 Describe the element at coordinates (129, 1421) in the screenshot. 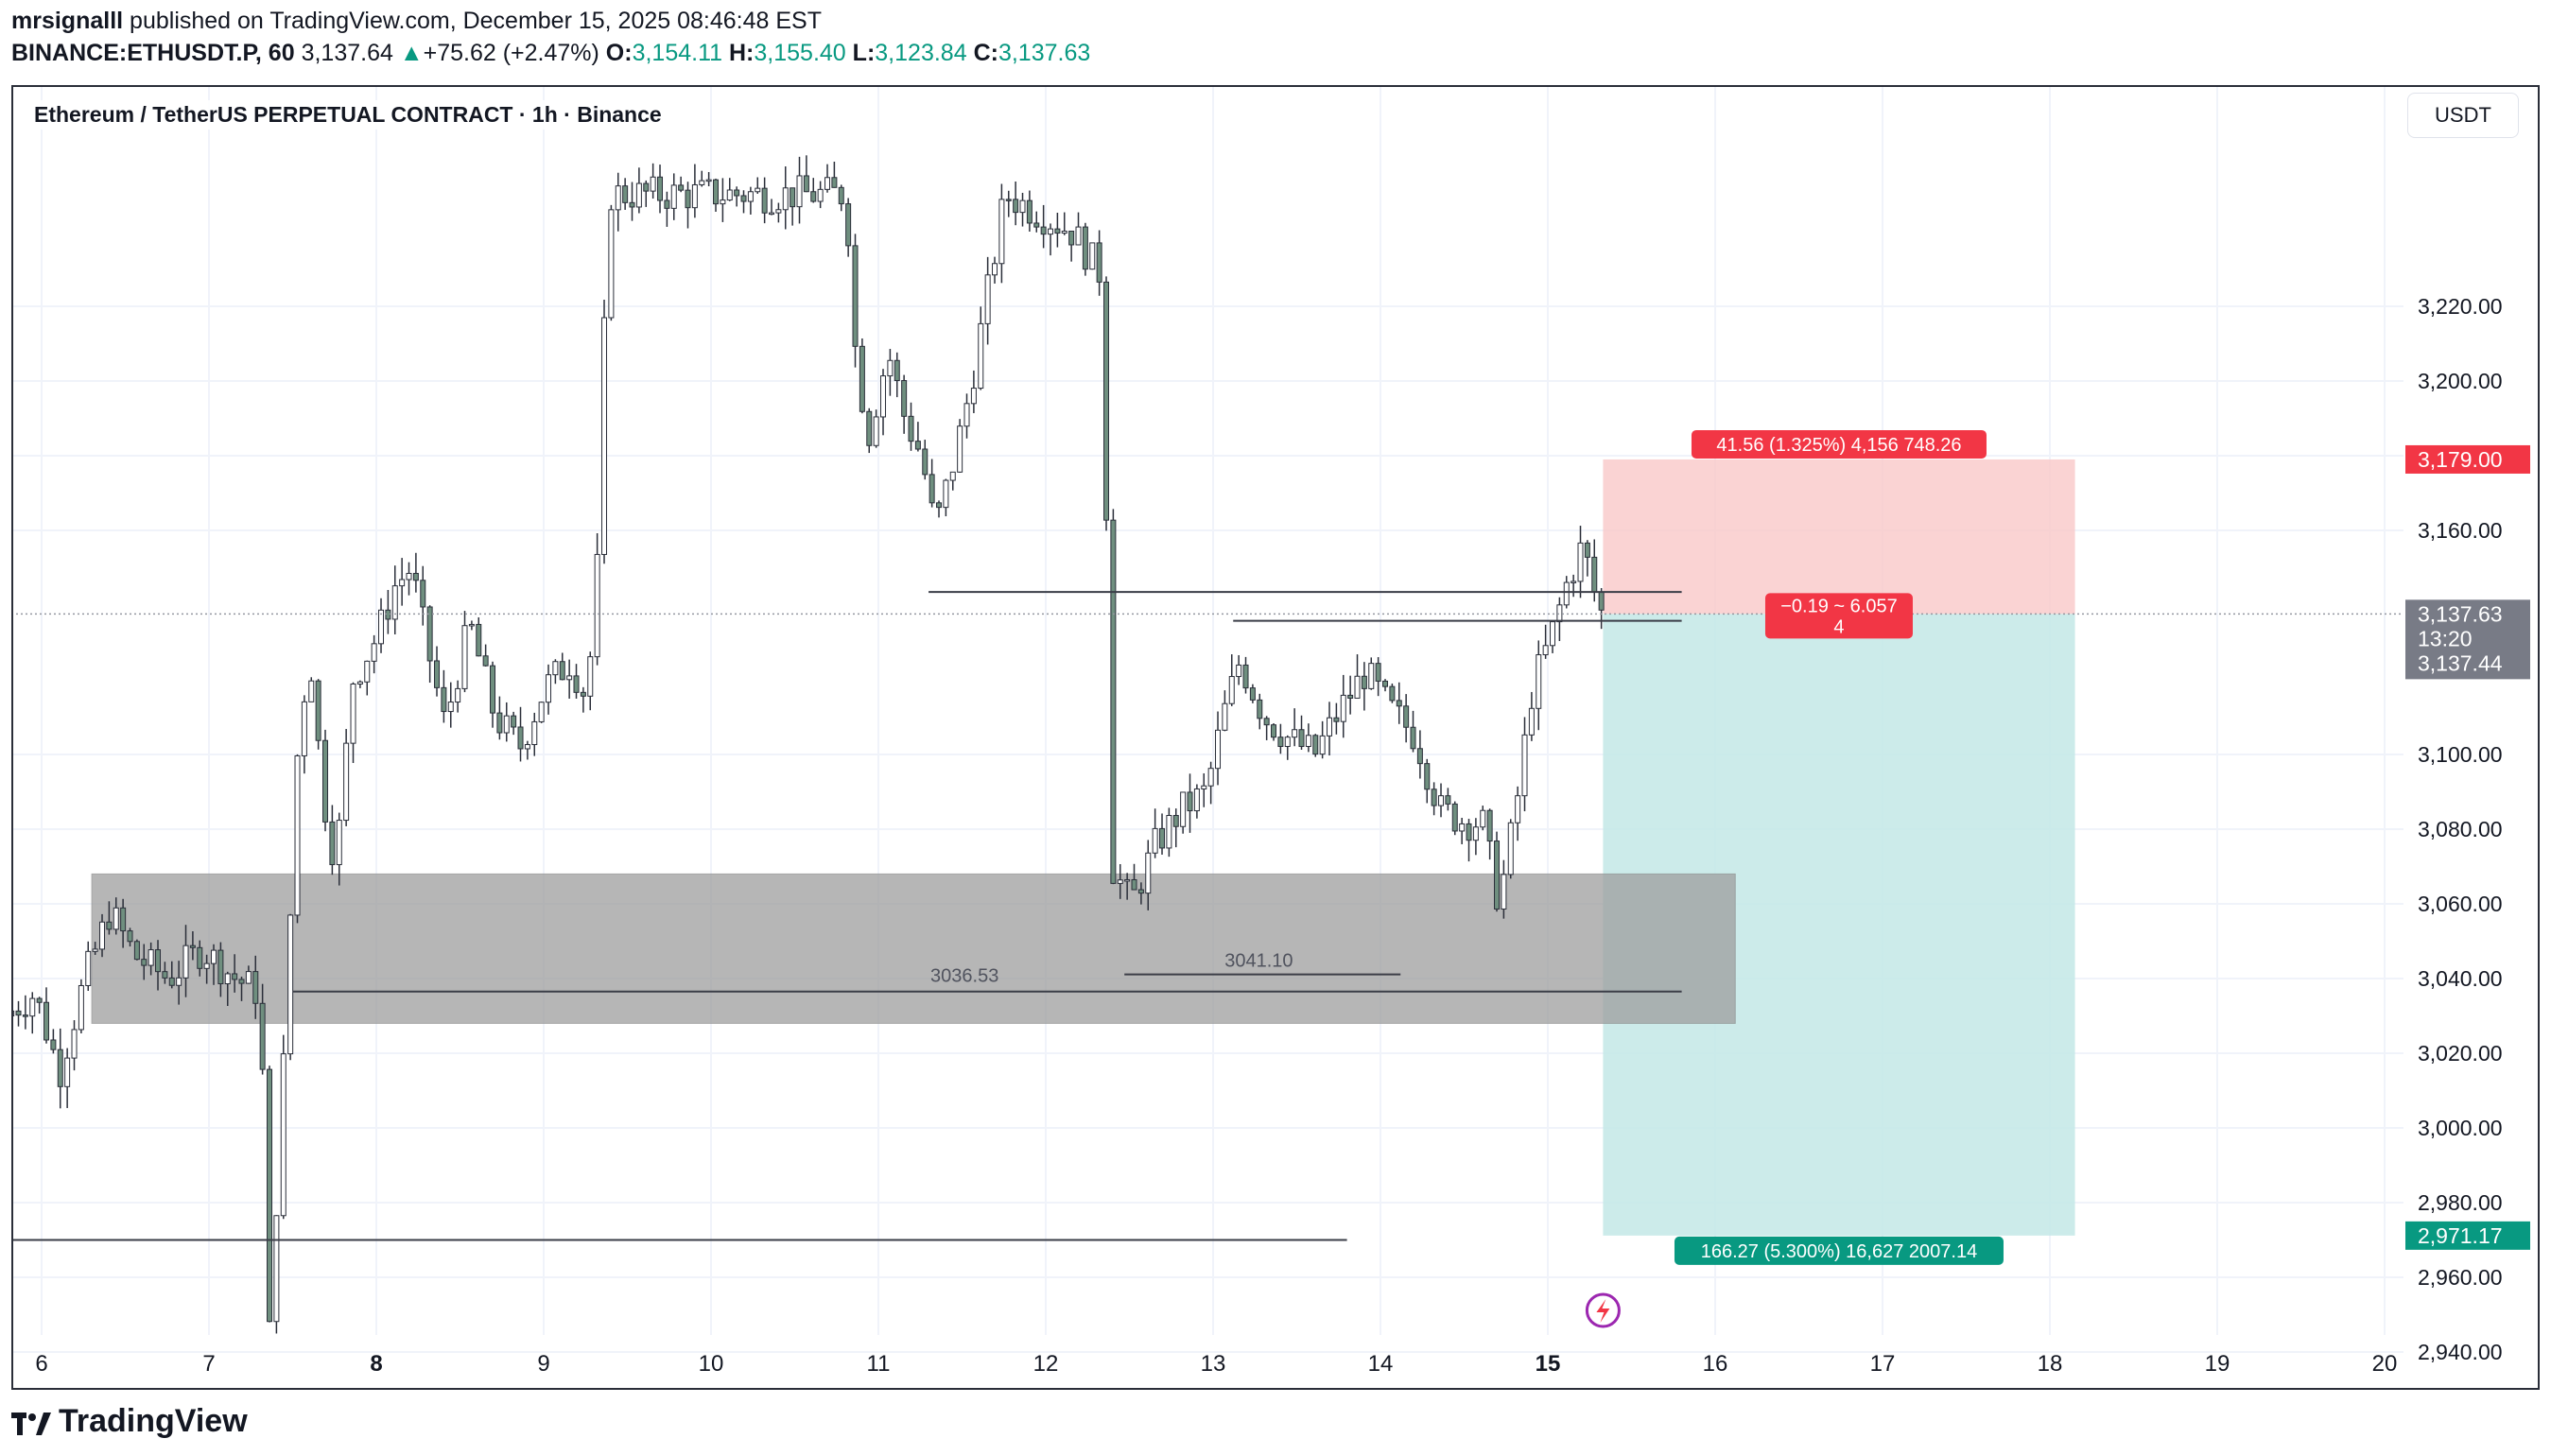

I see `tradingview-logo: TradingView` at that location.